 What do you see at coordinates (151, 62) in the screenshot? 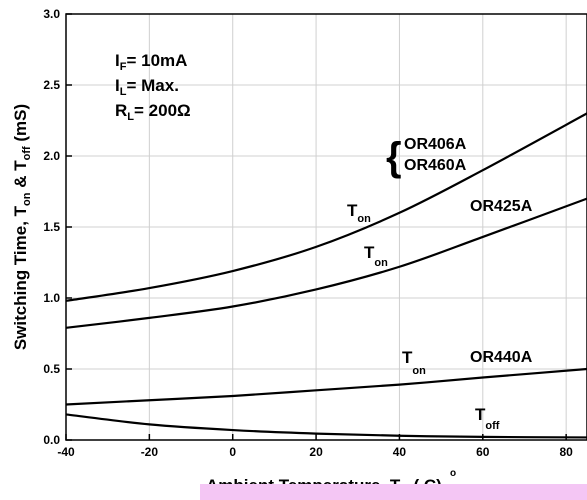
I see `condition-if: IF= 10mA` at bounding box center [151, 62].